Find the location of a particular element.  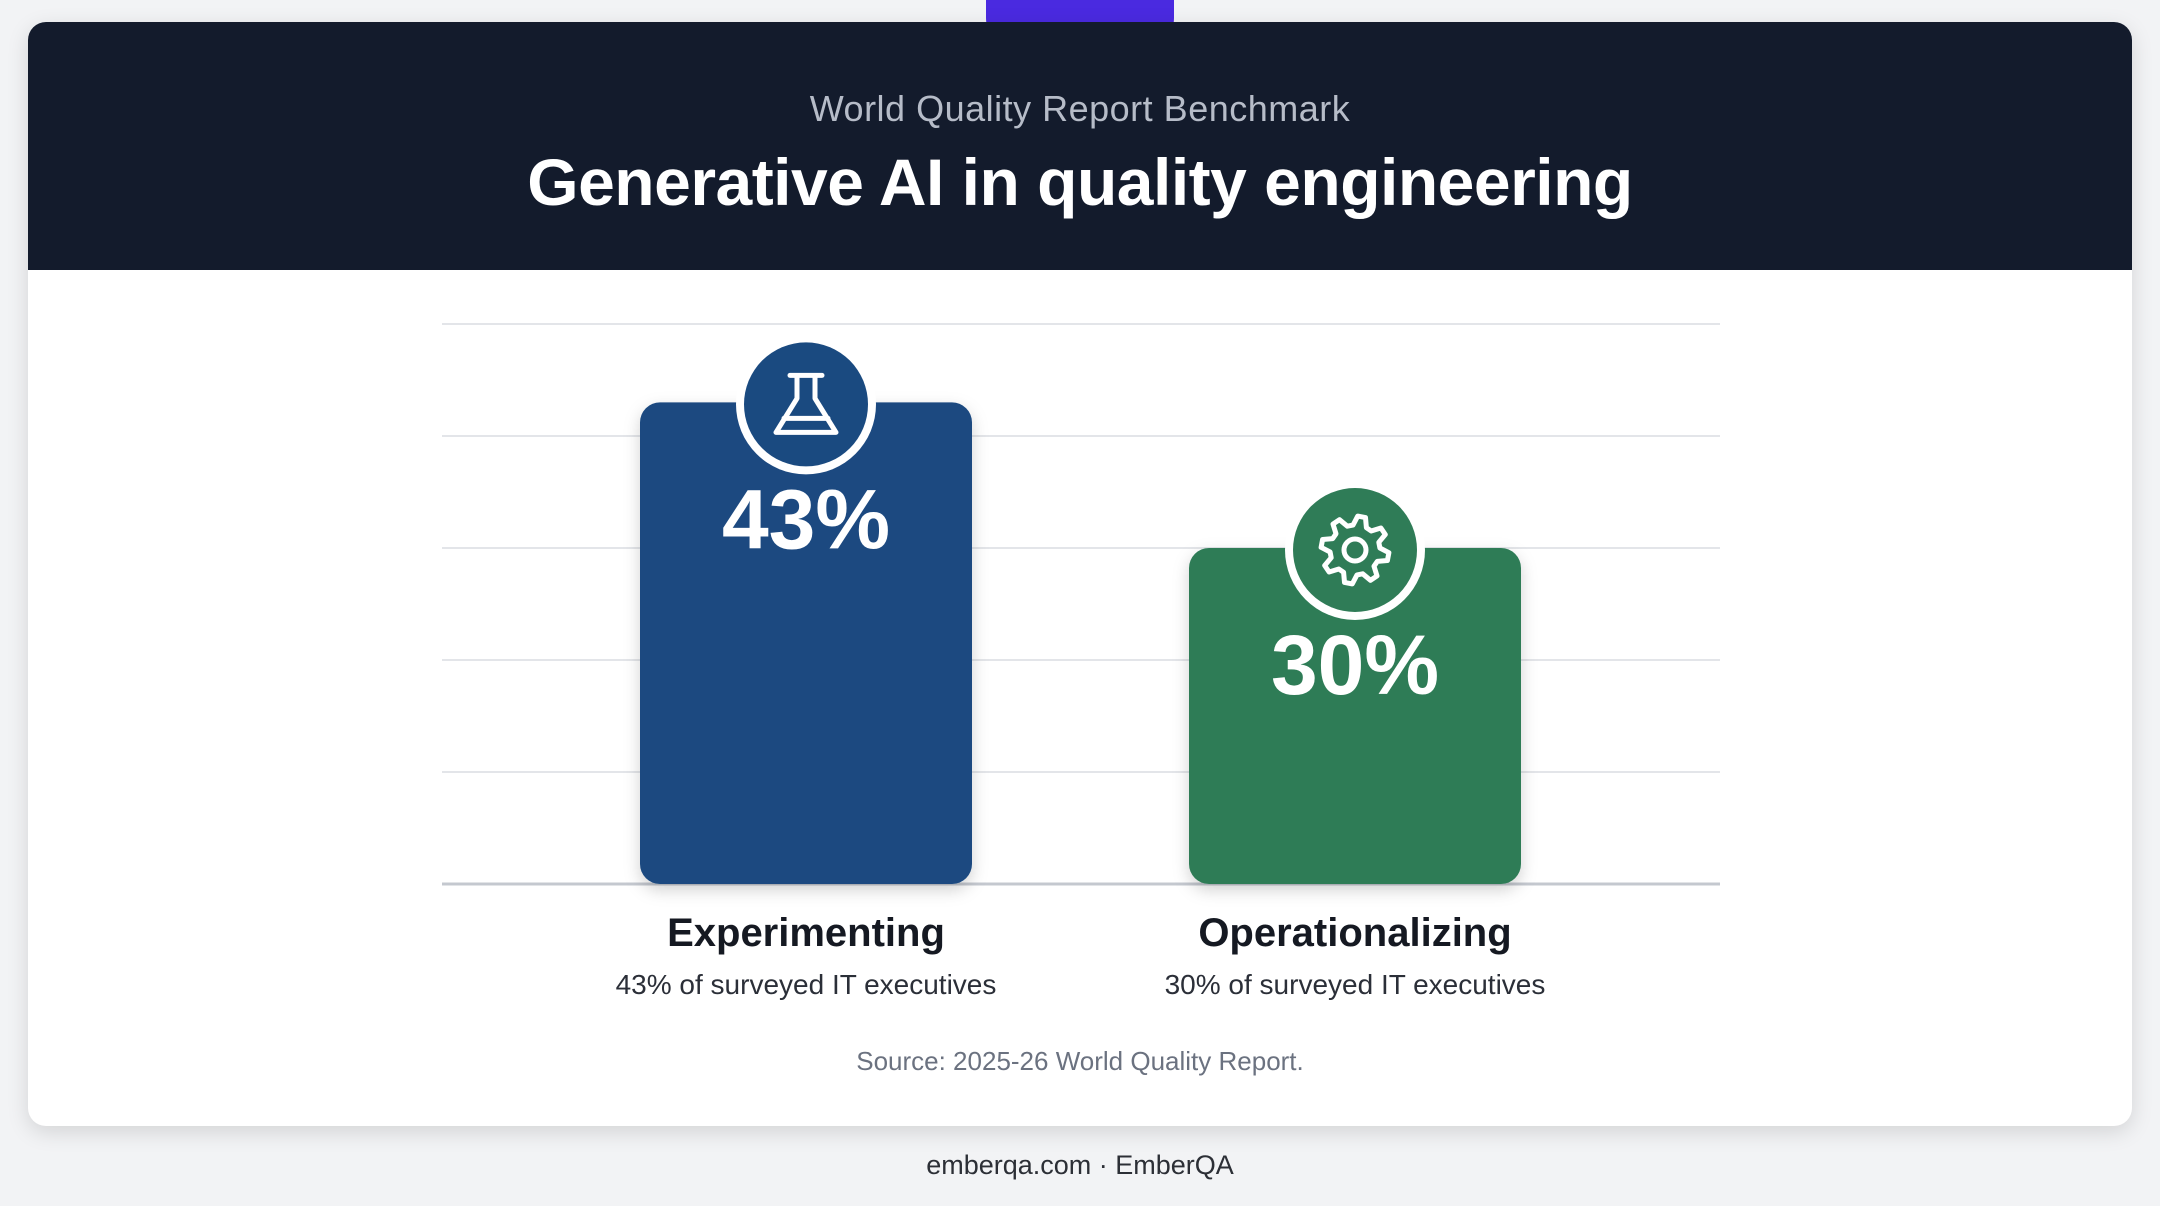

bar-value-label: 30% is located at coordinates (1355, 665).